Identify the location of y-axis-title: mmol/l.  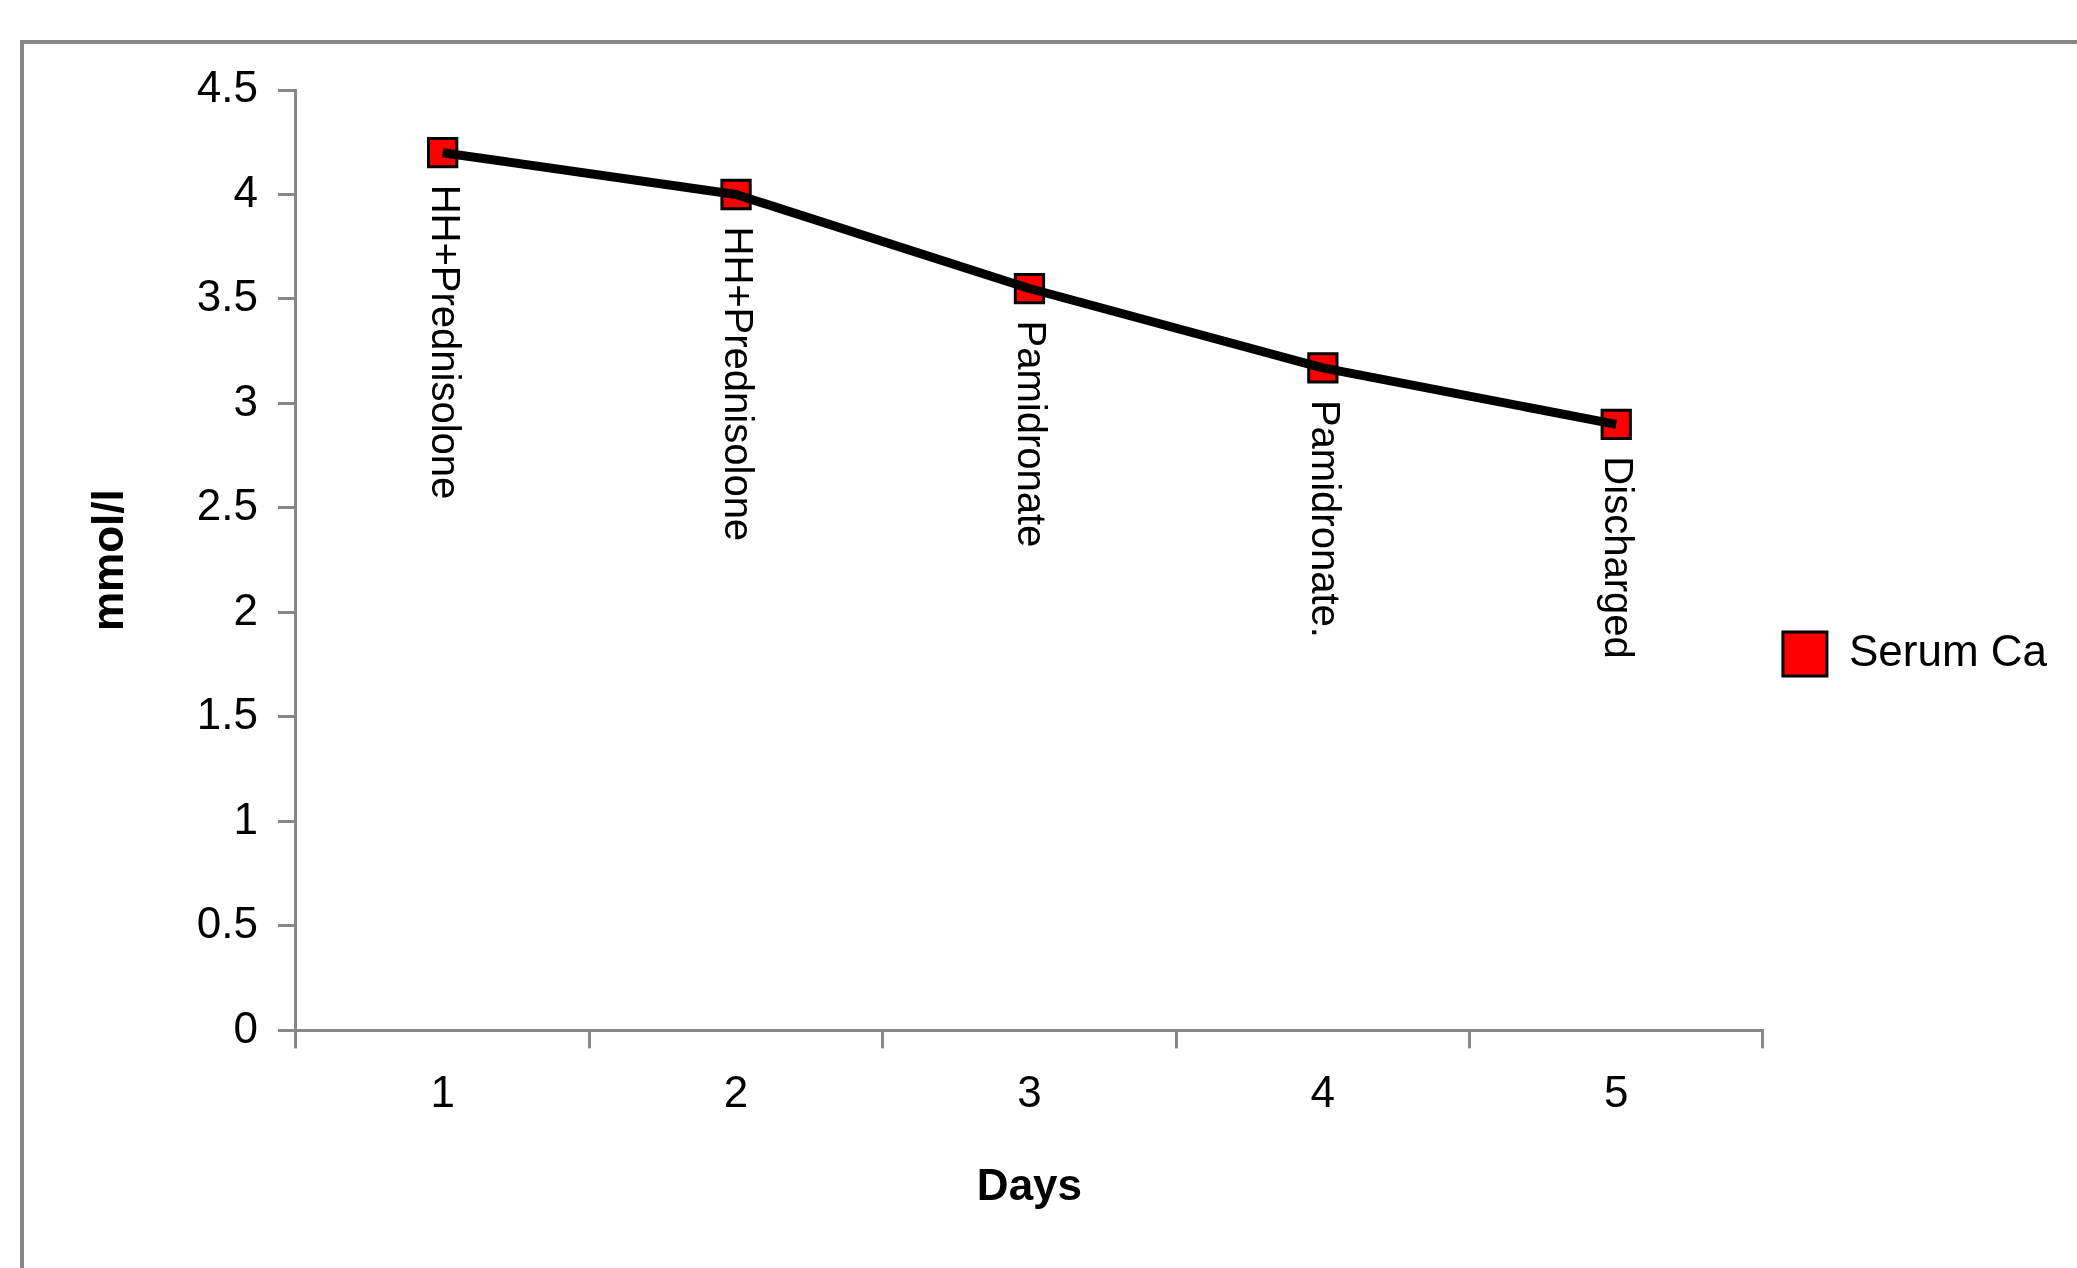
(107, 560).